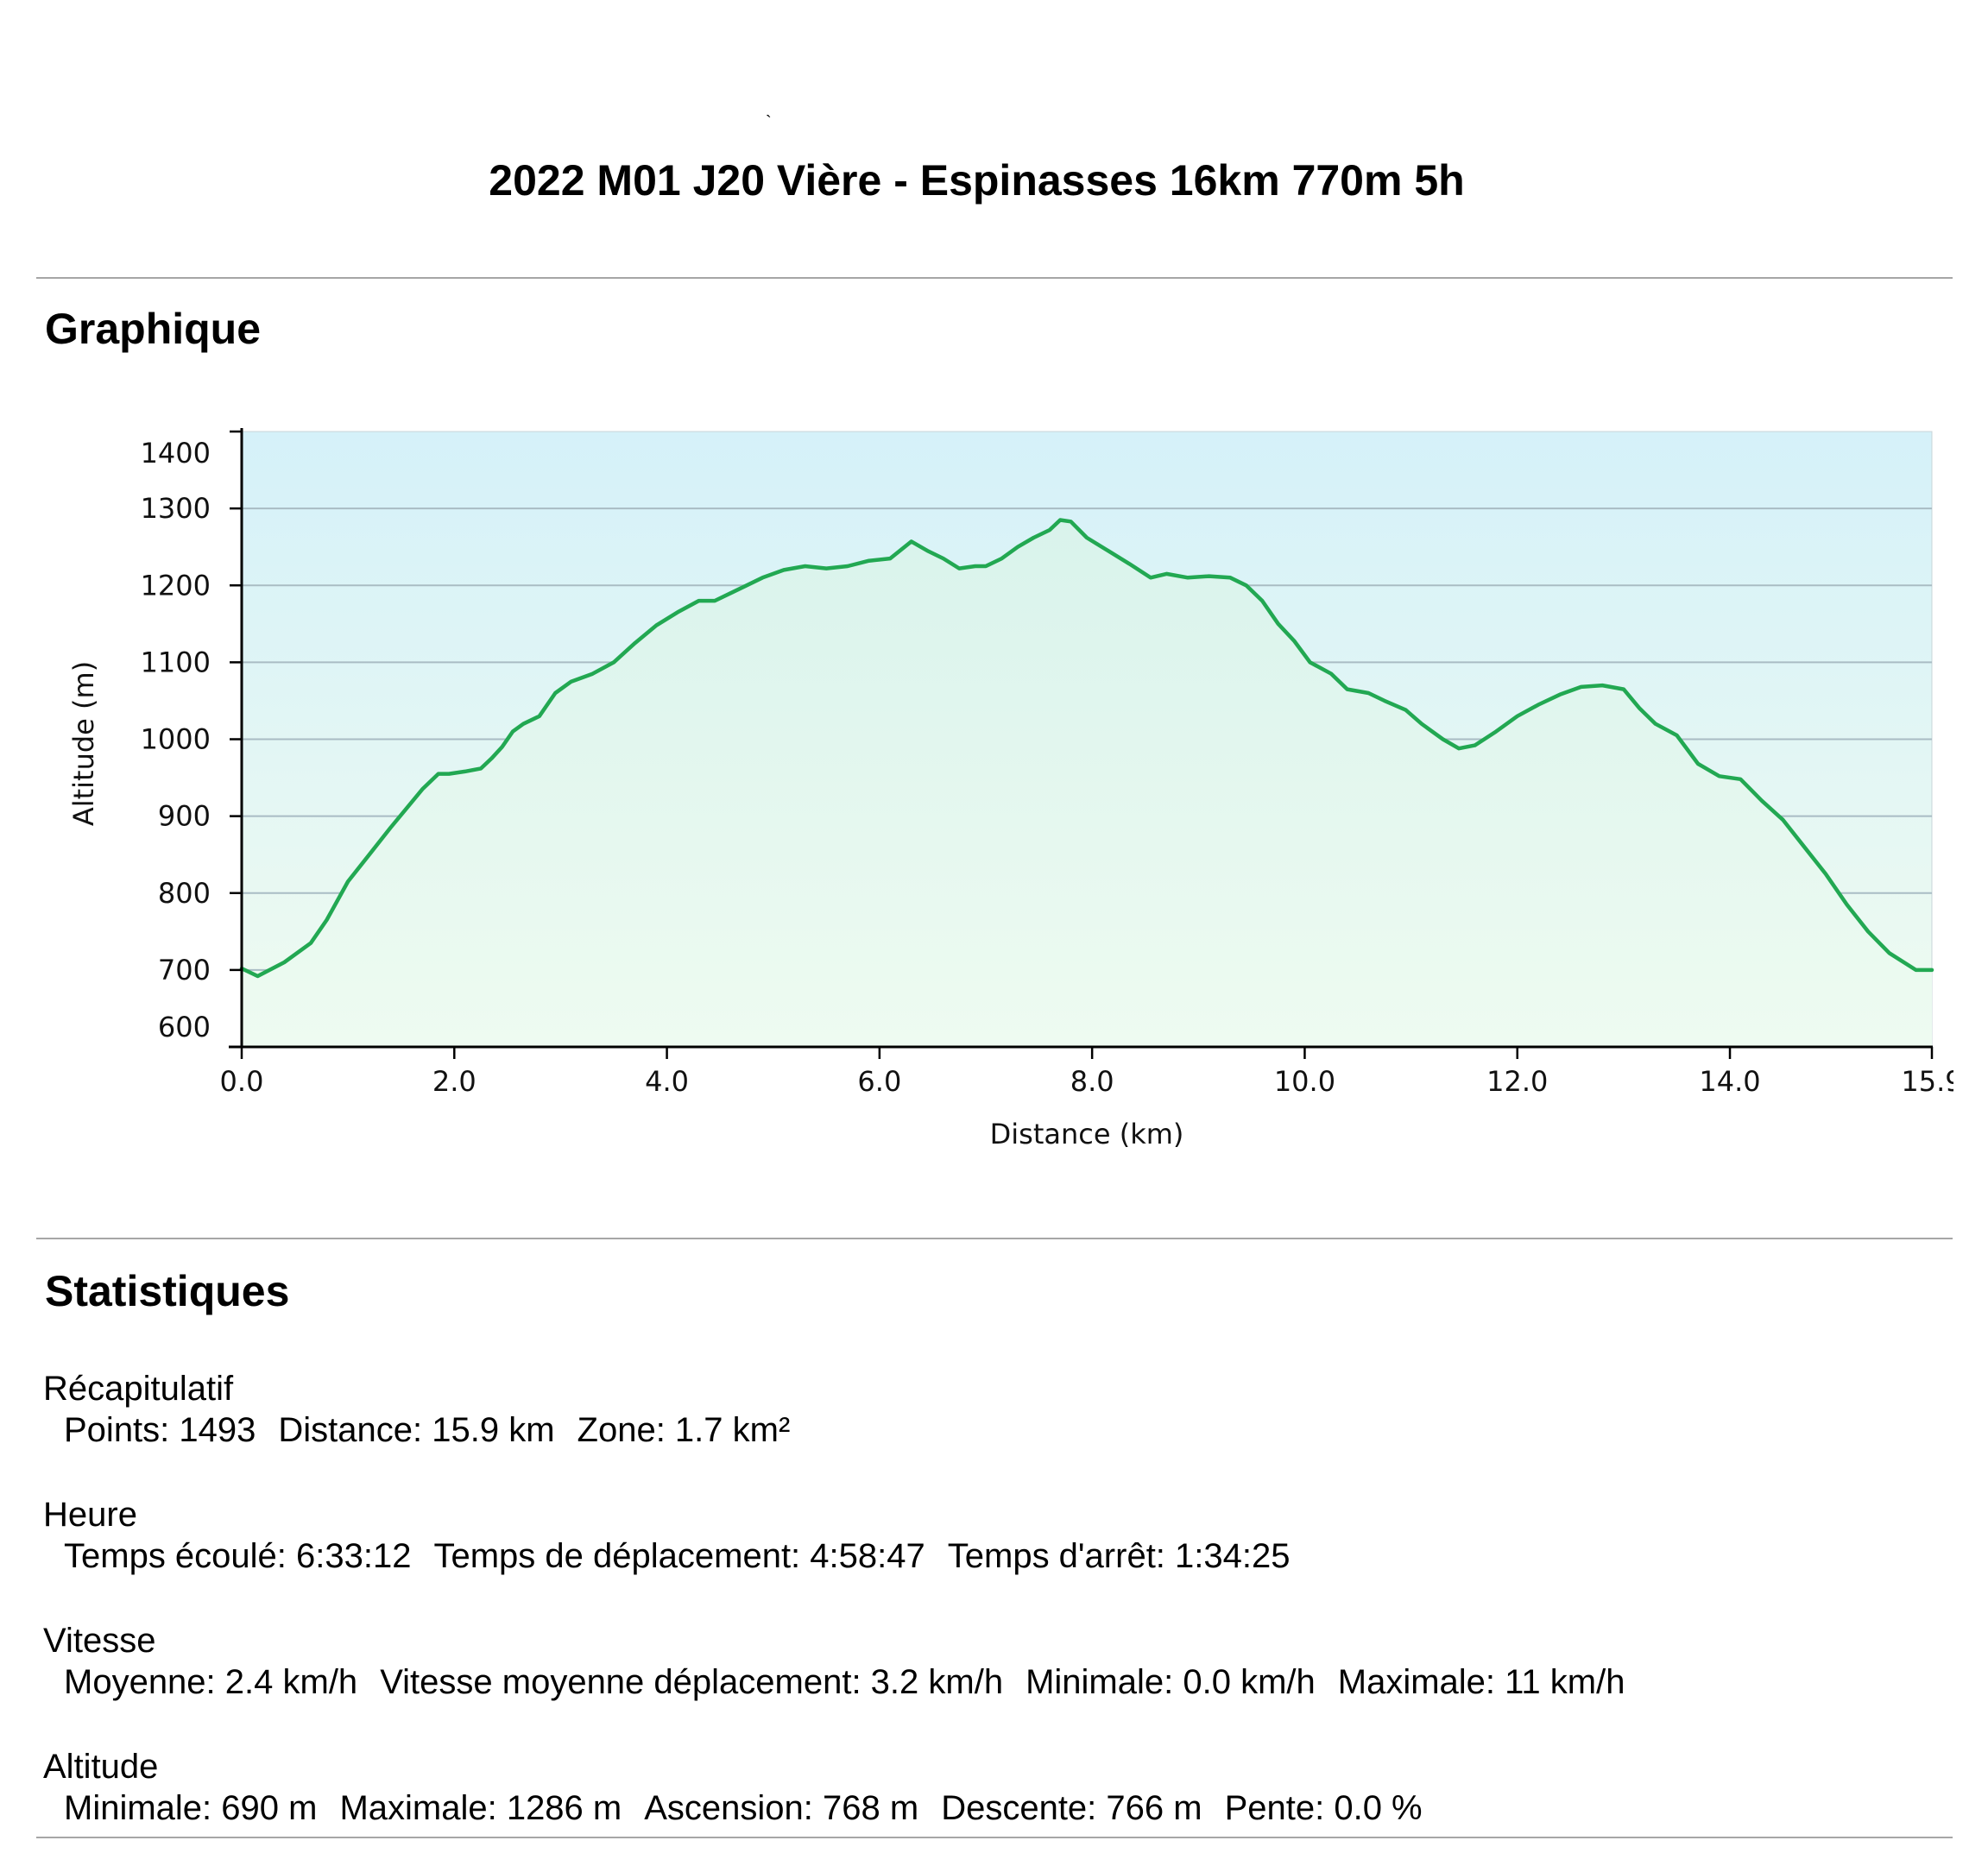 This screenshot has height=1872, width=1988. What do you see at coordinates (416, 1430) in the screenshot?
I see `stat-item: Distance: 15.9 km` at bounding box center [416, 1430].